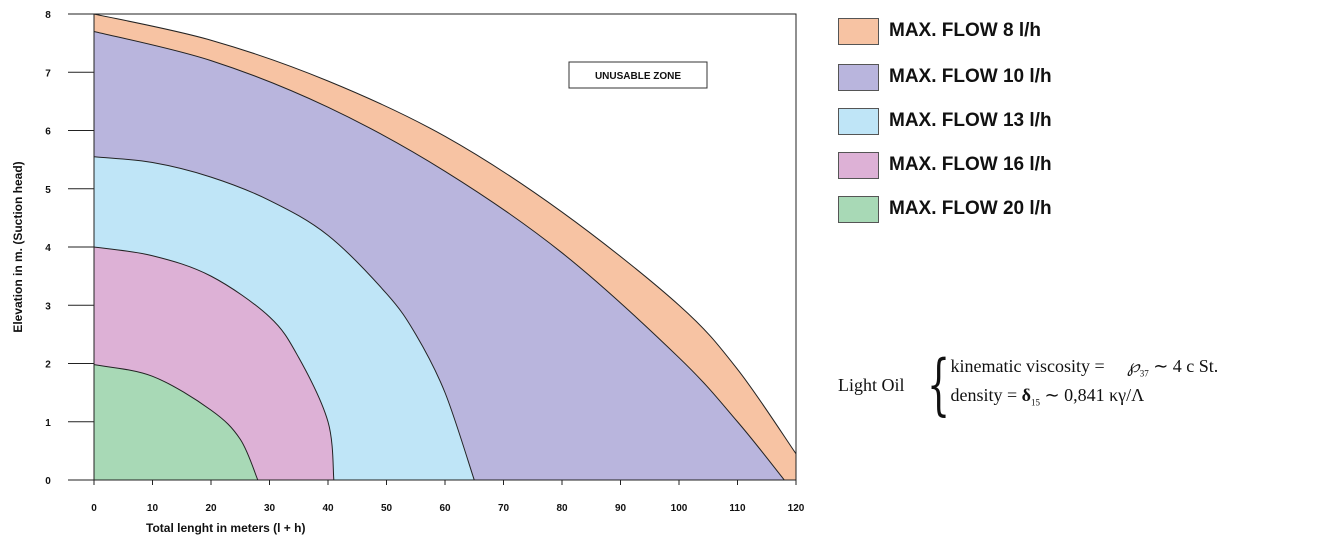 The height and width of the screenshot is (536, 1327). Describe the element at coordinates (48, 248) in the screenshot. I see `y-tick-label: 4` at that location.